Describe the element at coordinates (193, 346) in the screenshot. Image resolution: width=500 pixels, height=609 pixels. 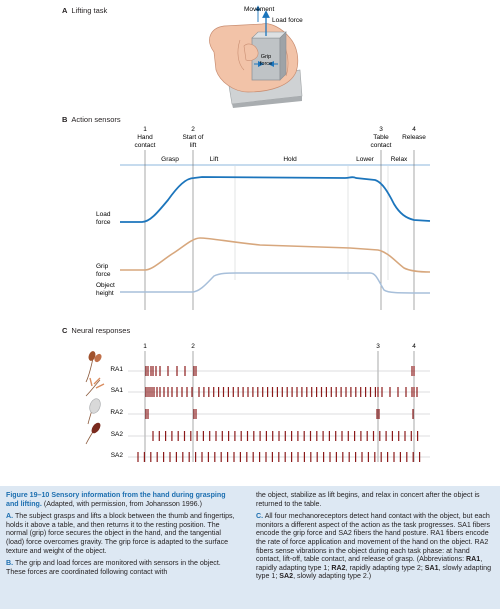
I see `svg-text: 2` at that location.